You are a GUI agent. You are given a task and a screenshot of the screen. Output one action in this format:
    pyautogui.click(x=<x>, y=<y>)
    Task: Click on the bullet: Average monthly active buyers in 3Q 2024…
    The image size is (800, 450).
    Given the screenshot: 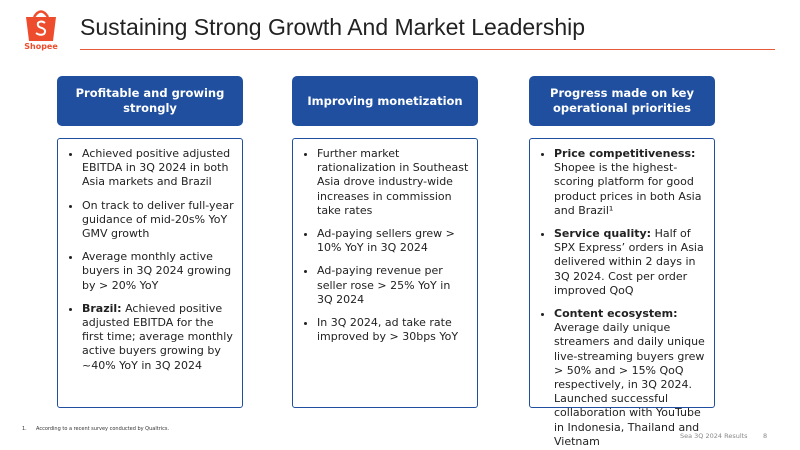 What is the action you would take?
    pyautogui.click(x=158, y=271)
    